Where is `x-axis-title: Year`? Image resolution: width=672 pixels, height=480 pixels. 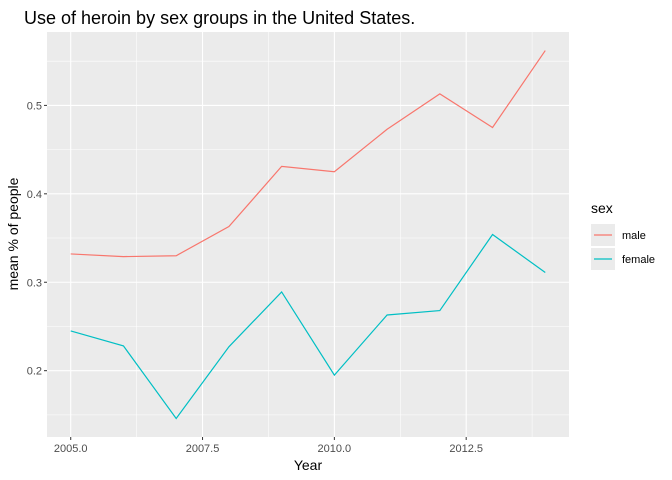 x-axis-title: Year is located at coordinates (308, 465).